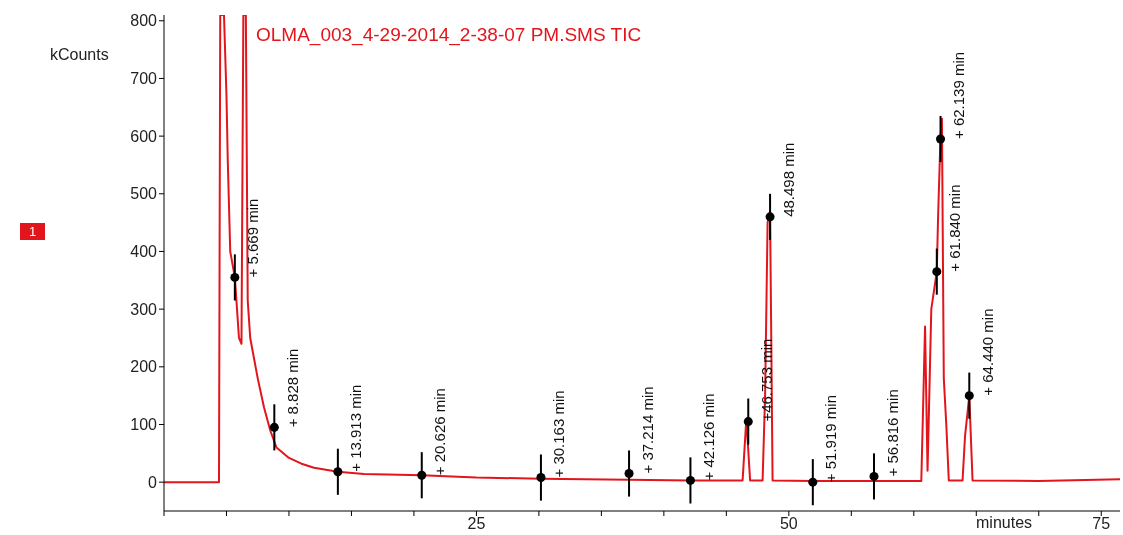  I want to click on annotation: +46.753 min, so click(766, 380).